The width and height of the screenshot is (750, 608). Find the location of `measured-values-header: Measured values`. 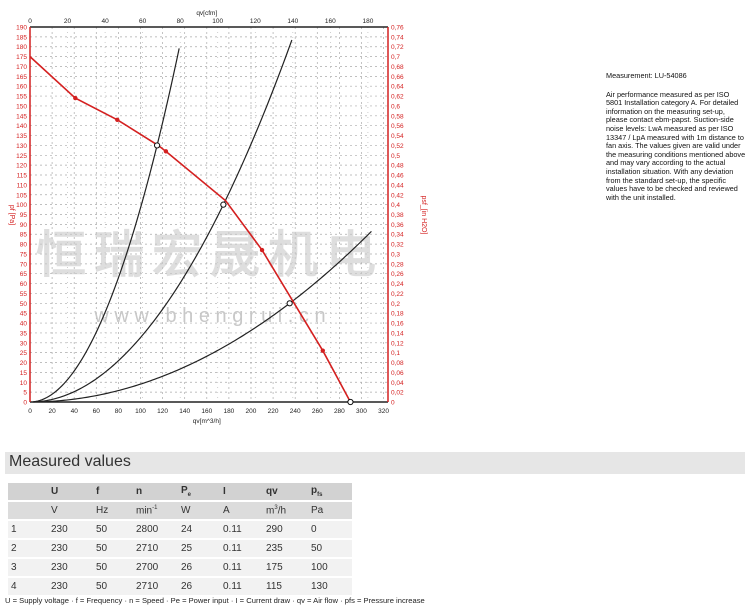

measured-values-header: Measured values is located at coordinates (375, 463).